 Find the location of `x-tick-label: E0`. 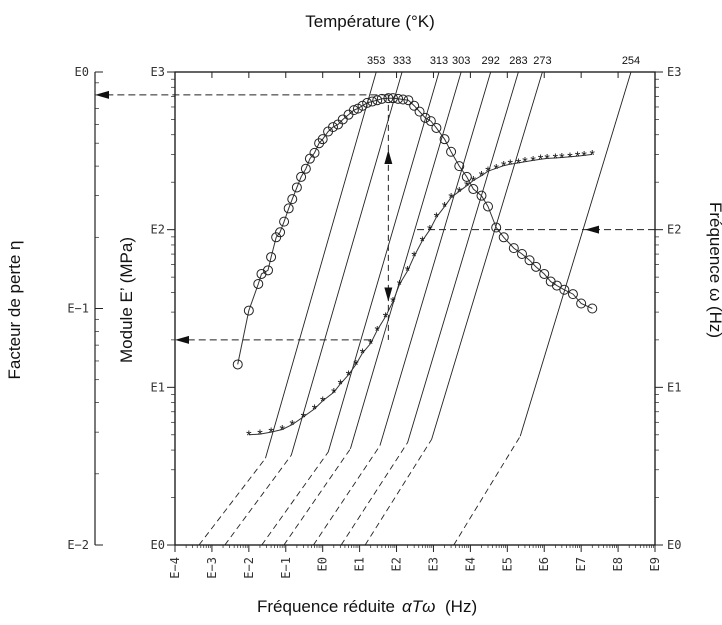

x-tick-label: E0 is located at coordinates (323, 564).